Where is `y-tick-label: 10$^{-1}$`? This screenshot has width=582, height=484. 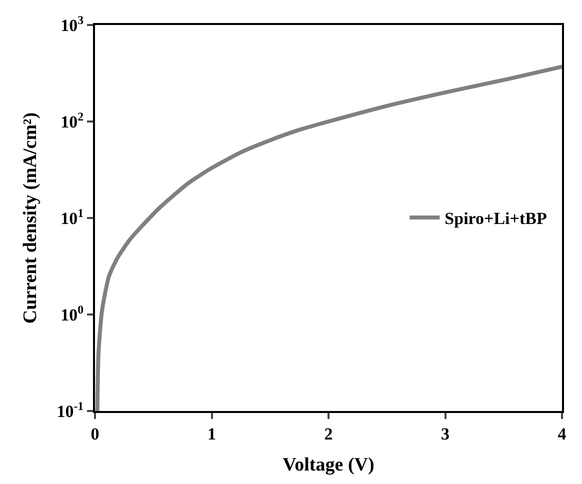 y-tick-label: 10$^{-1}$ is located at coordinates (70, 409).